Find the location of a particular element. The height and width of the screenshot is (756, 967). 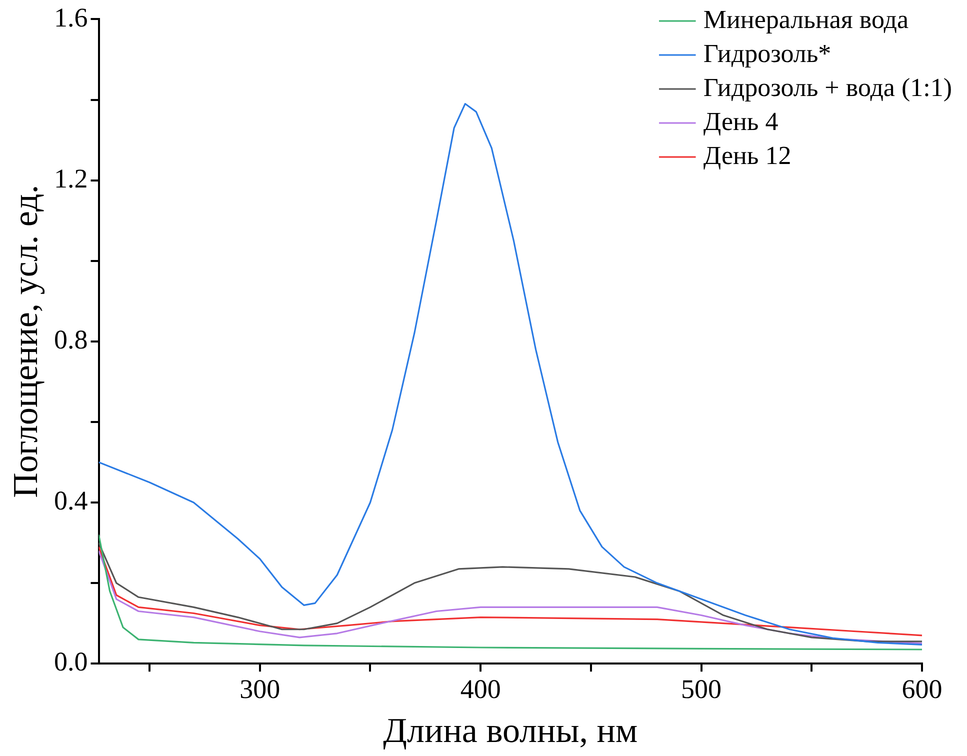

y-tick-label: 0.8 is located at coordinates (71, 339).